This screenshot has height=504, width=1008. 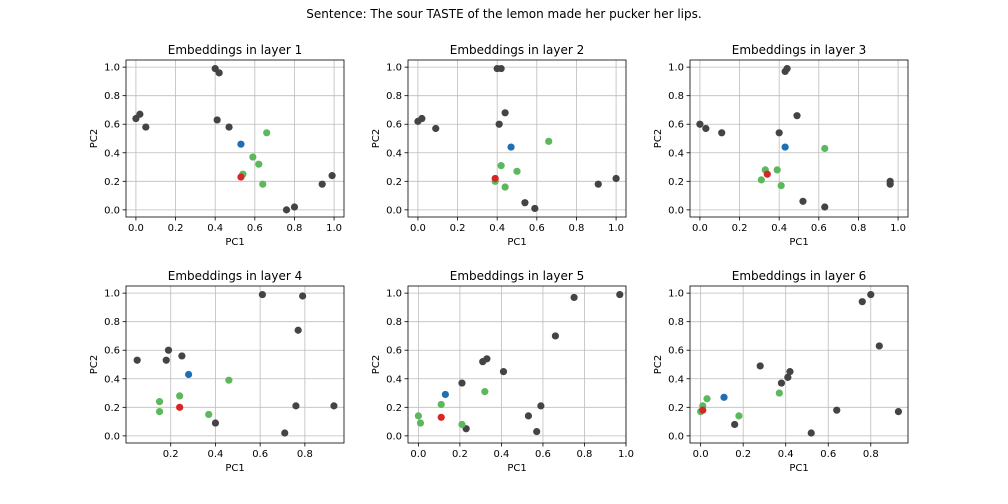 What do you see at coordinates (235, 276) in the screenshot?
I see `subplot-title: Embeddings in layer 4` at bounding box center [235, 276].